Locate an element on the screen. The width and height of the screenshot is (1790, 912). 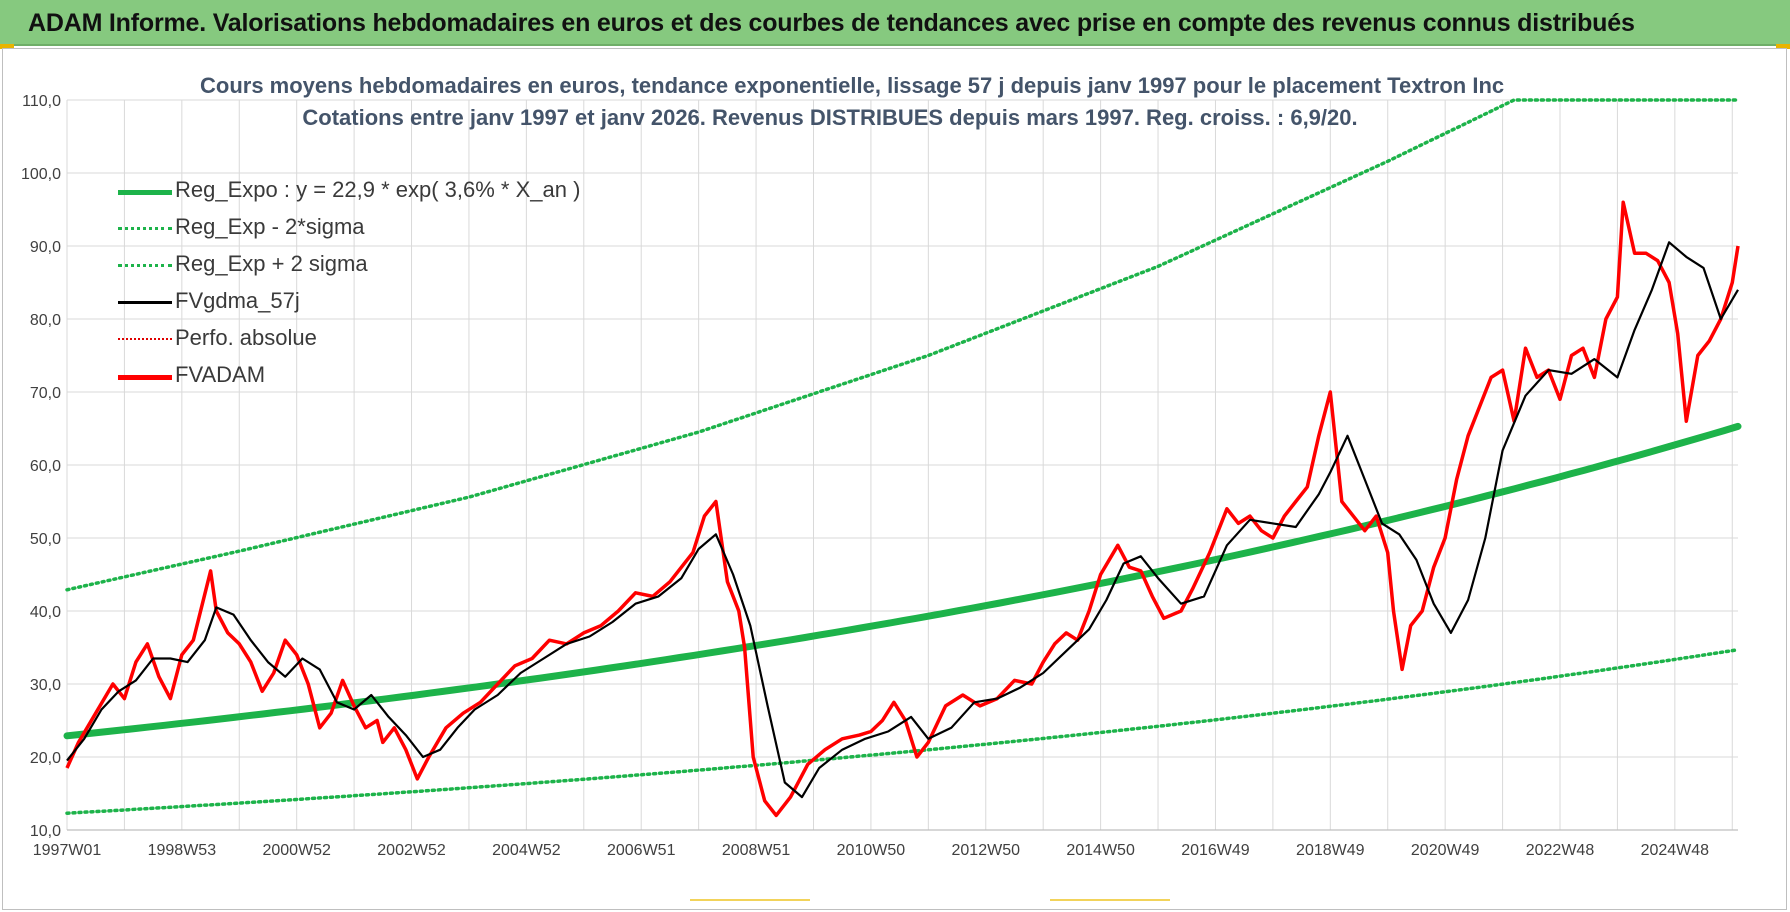
corner-mark-right is located at coordinates (1783, 46).